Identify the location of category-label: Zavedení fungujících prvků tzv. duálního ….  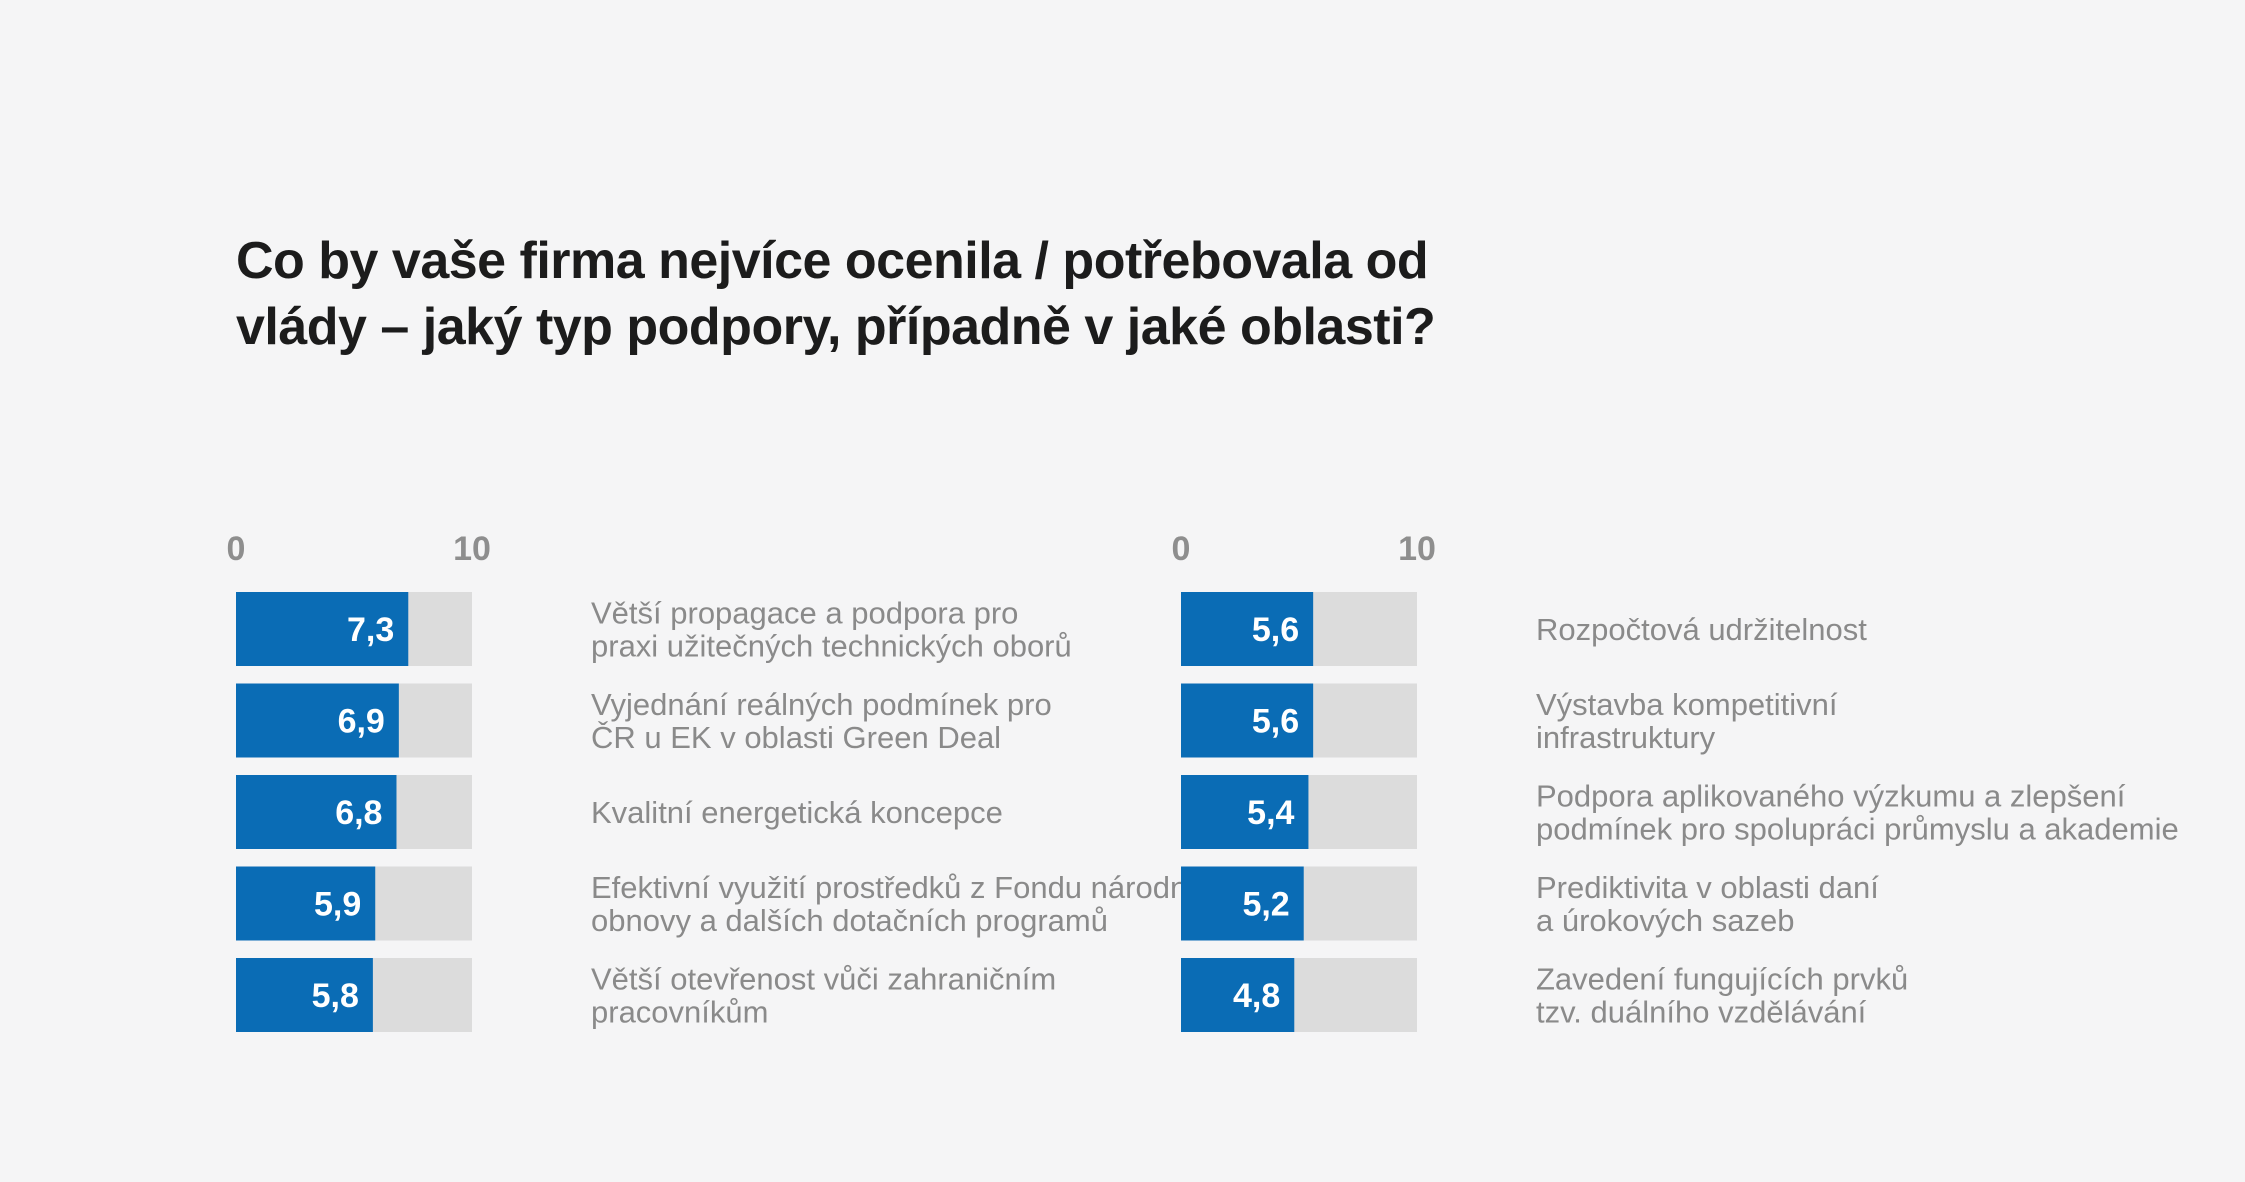
(1722, 996).